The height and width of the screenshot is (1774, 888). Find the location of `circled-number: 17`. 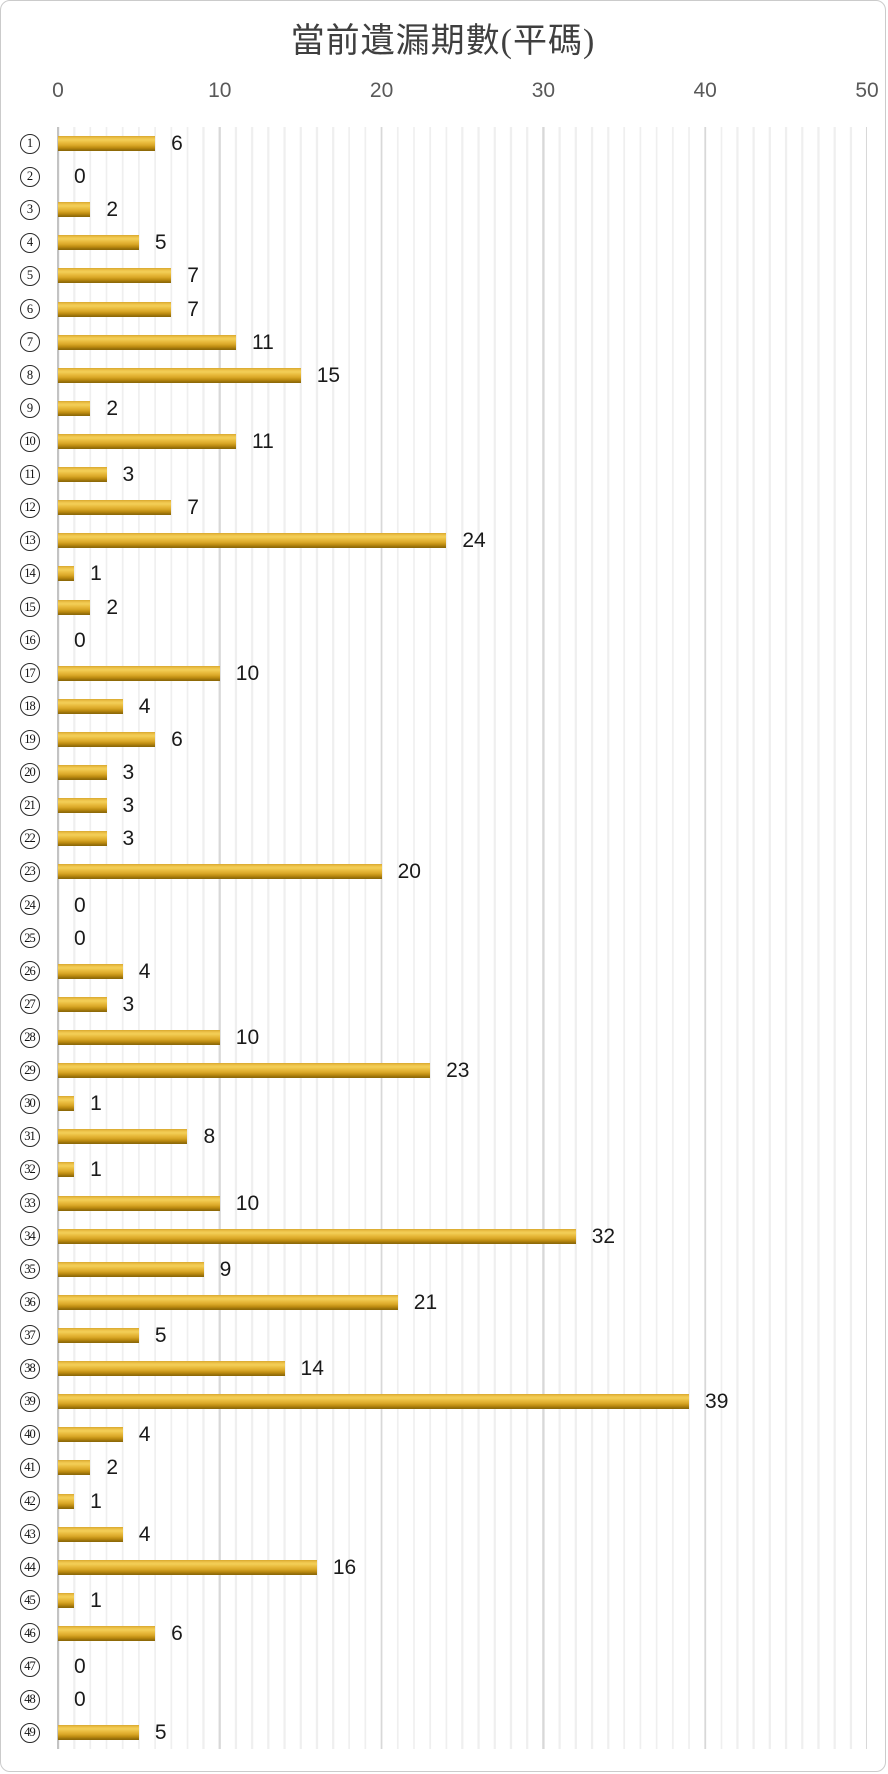

circled-number: 17 is located at coordinates (29, 673).